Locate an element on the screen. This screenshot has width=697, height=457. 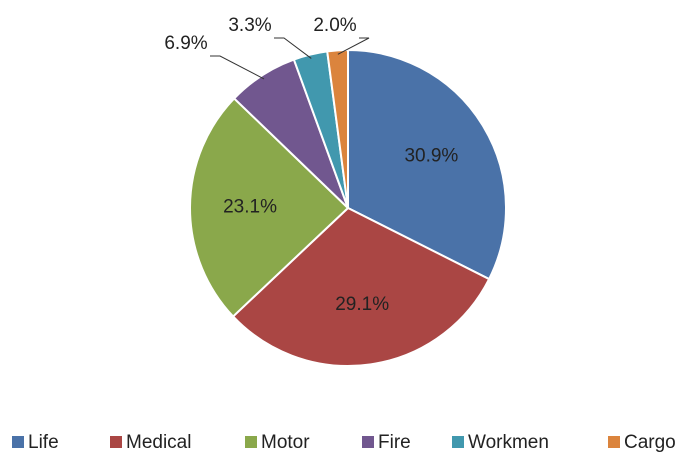
data-label: 2.0% is located at coordinates (334, 25).